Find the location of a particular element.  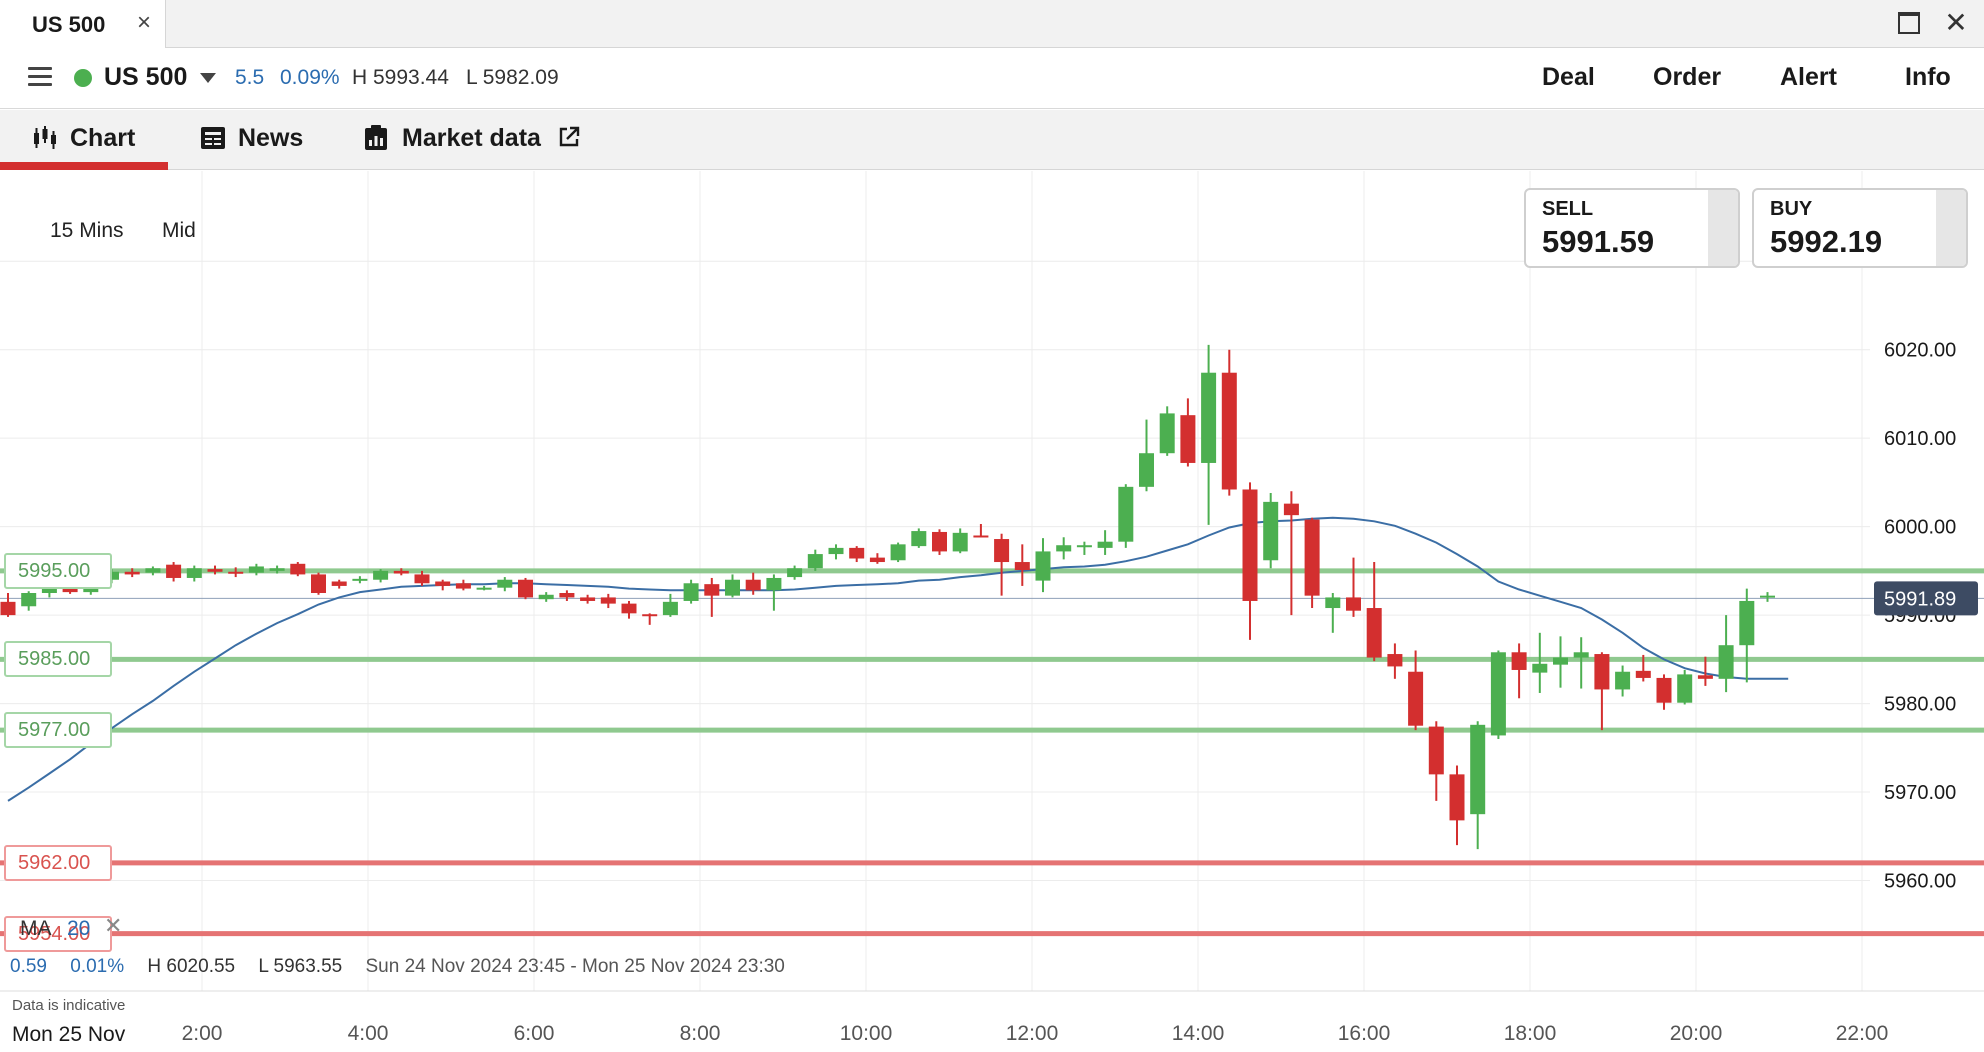

info-button: Info is located at coordinates (1928, 77).